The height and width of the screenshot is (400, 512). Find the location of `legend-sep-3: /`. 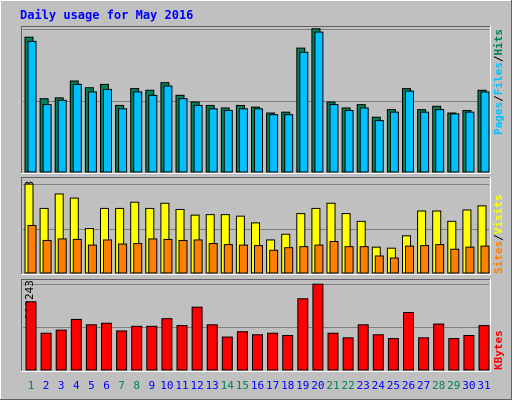

legend-sep-3: / is located at coordinates (498, 237).